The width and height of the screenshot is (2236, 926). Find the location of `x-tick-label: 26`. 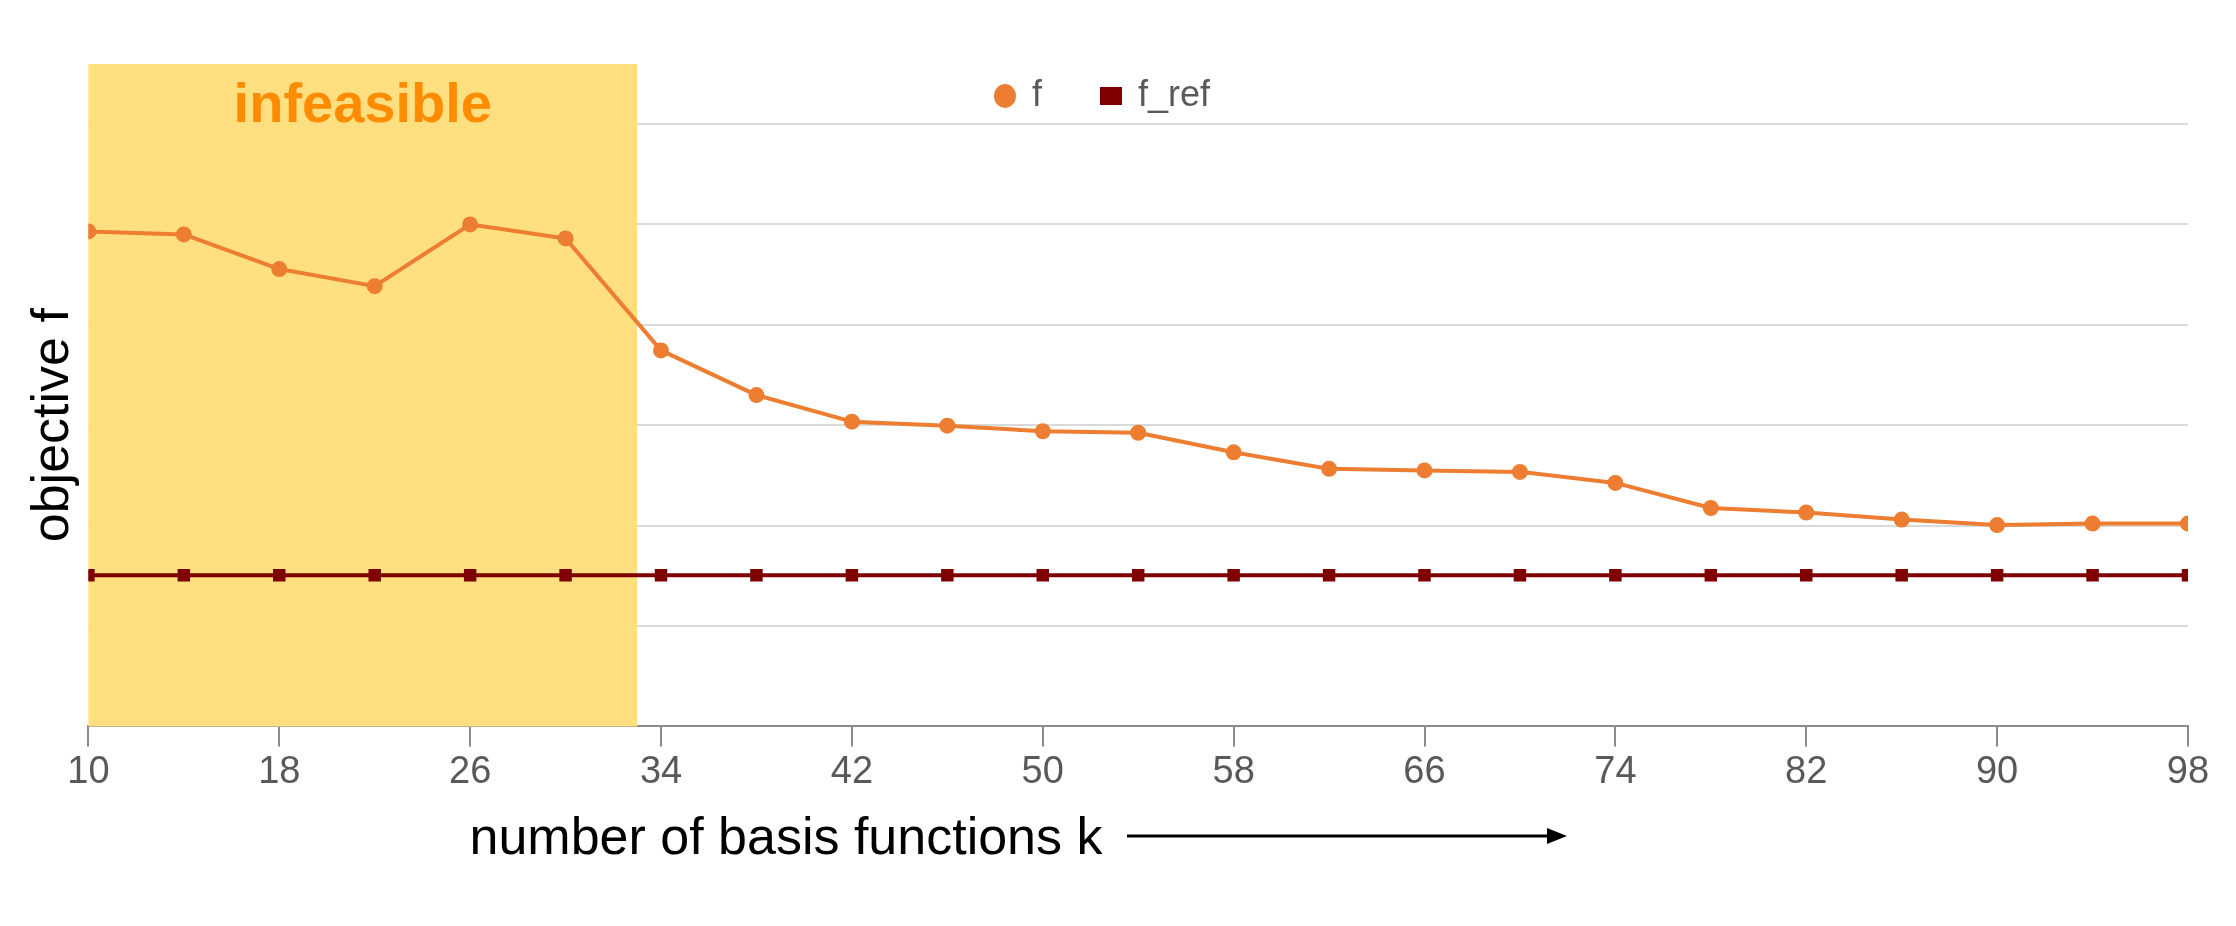

x-tick-label: 26 is located at coordinates (470, 769).